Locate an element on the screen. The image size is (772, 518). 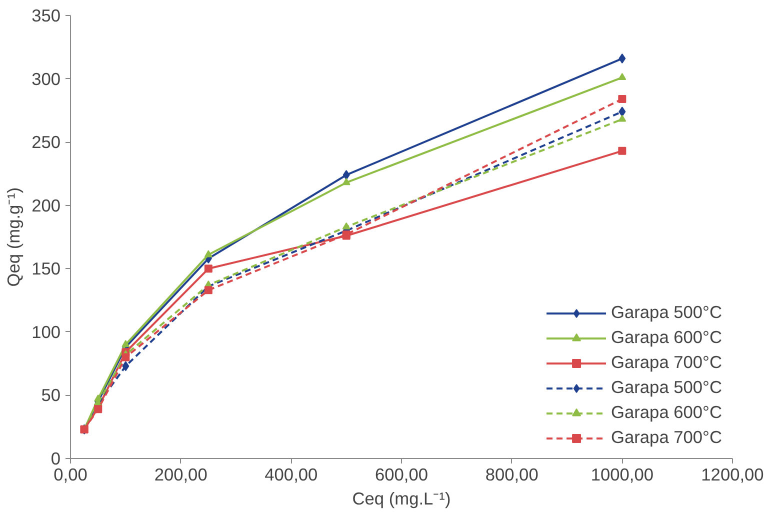
x-tick-label: 400,00 is located at coordinates (291, 474).